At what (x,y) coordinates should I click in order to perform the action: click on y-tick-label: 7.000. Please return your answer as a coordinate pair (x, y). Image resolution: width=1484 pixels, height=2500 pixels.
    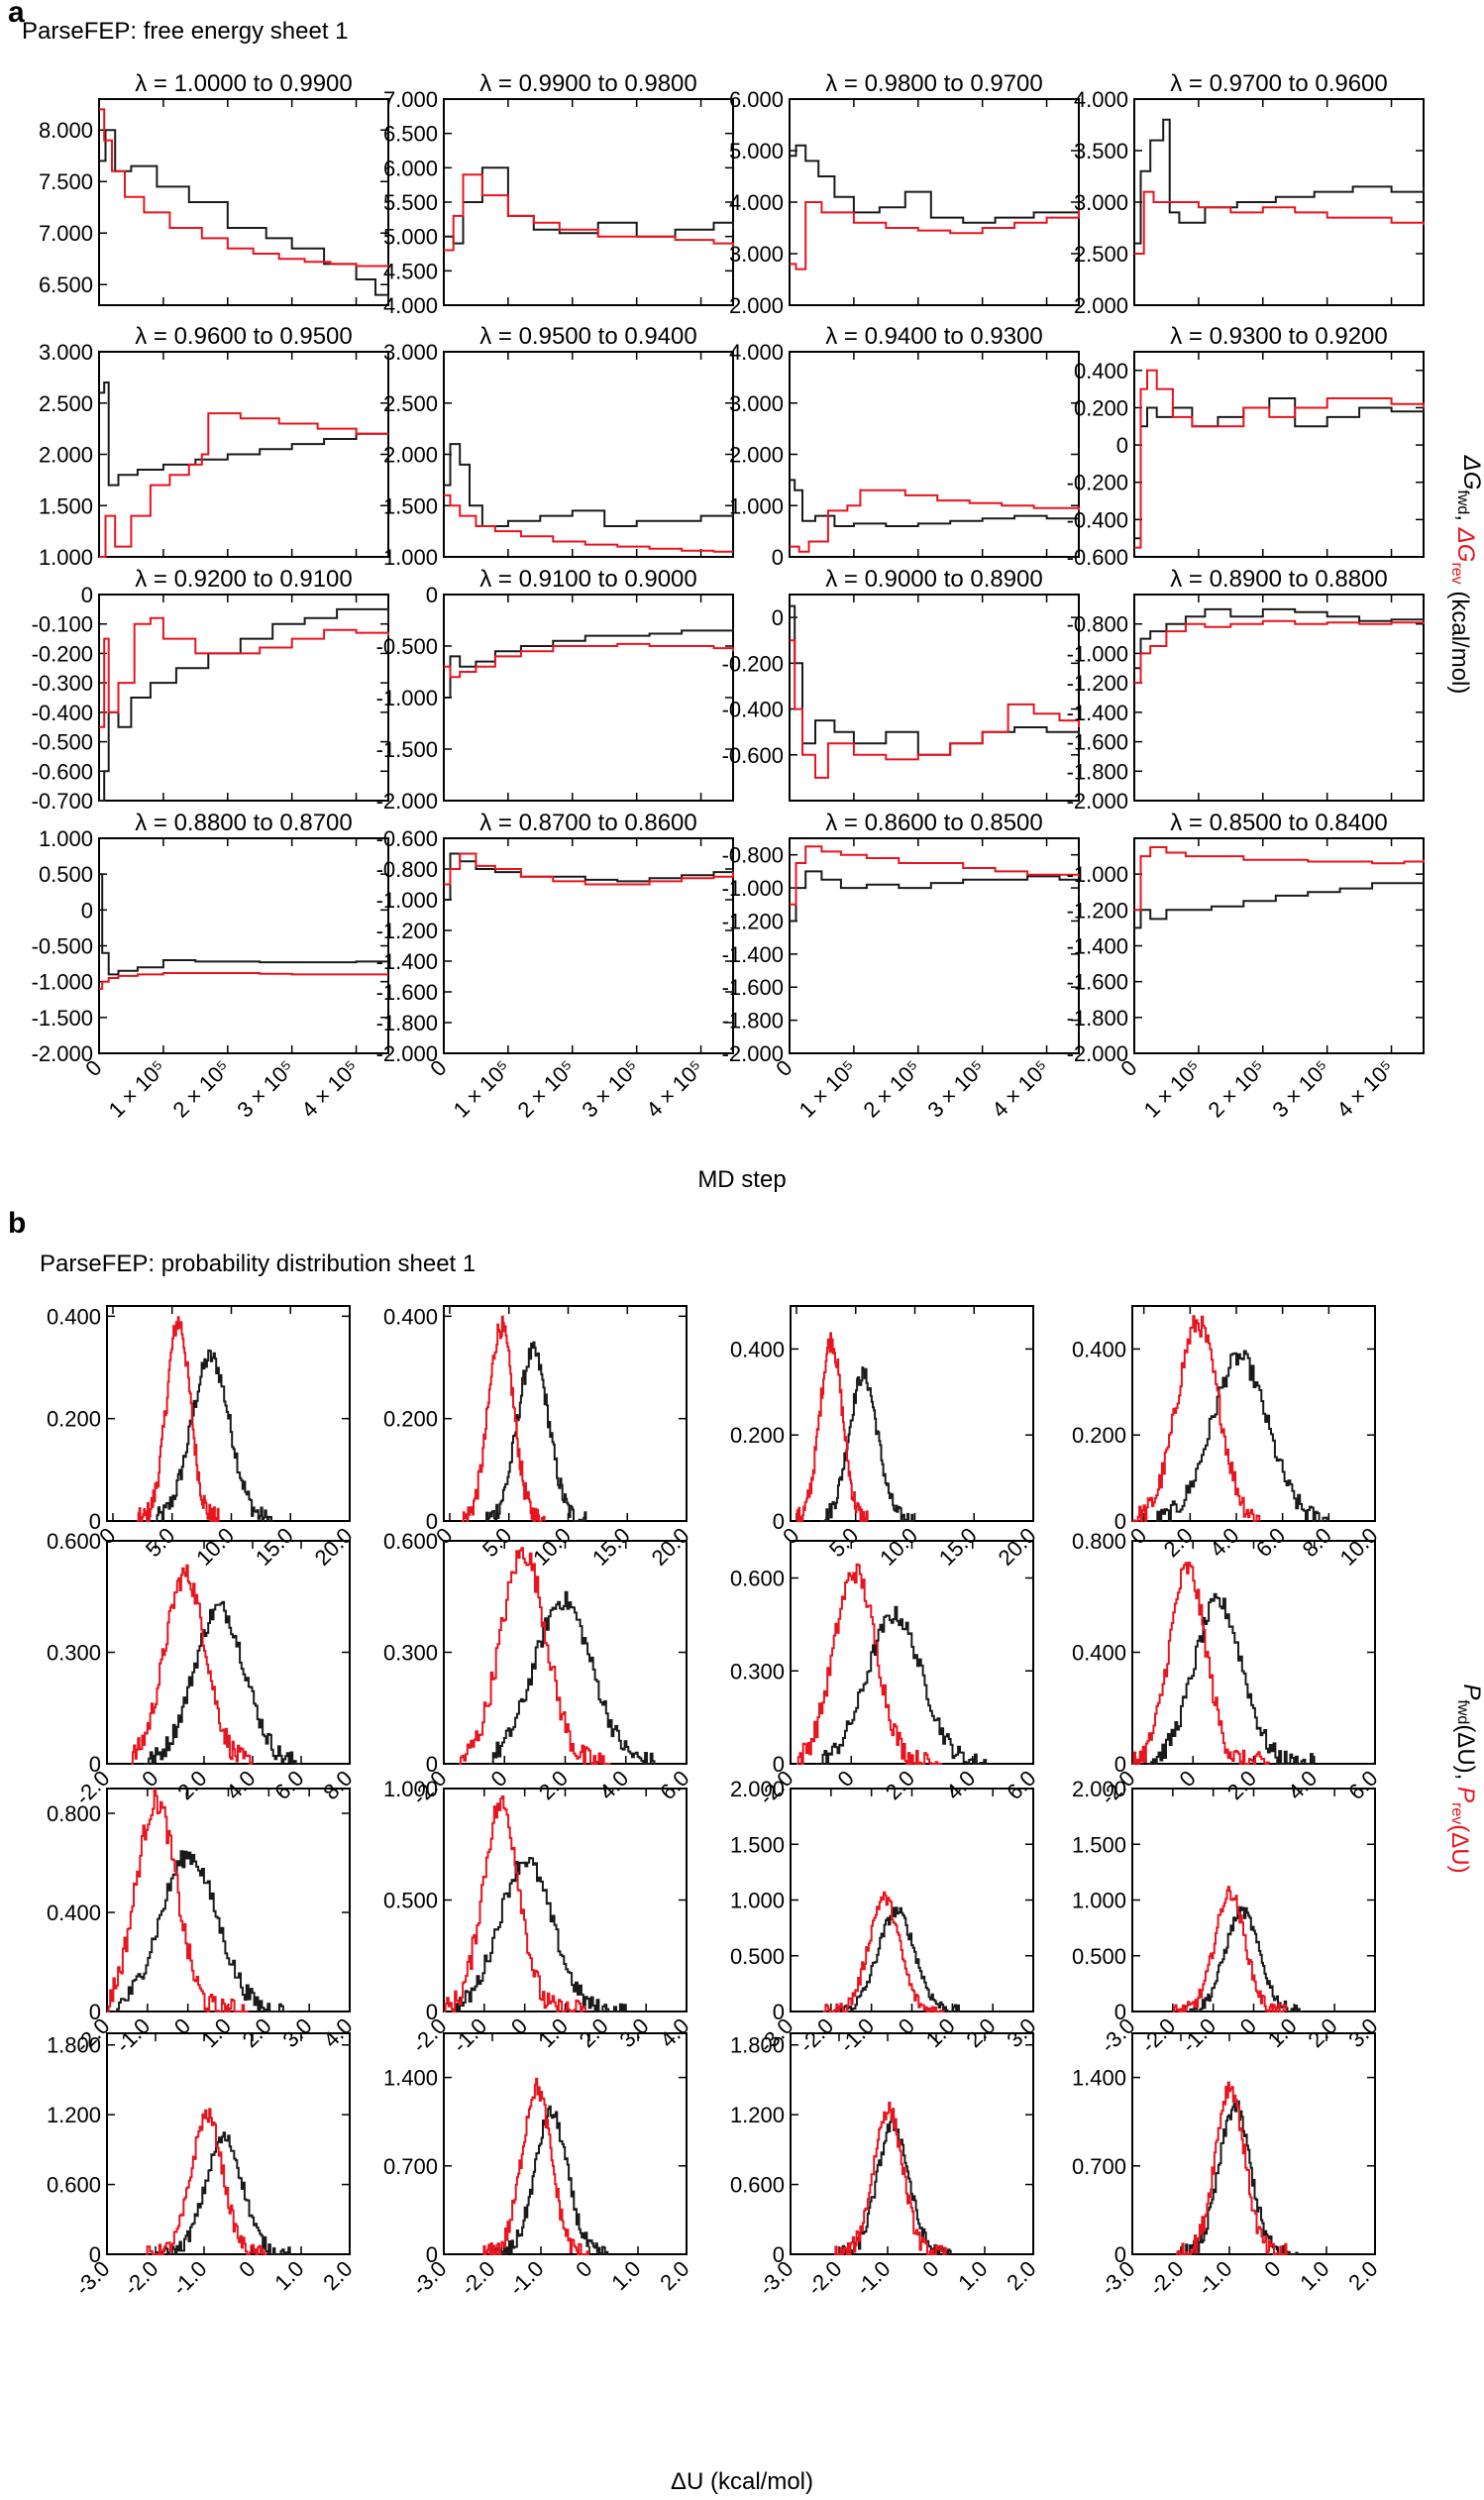
    Looking at the image, I should click on (411, 99).